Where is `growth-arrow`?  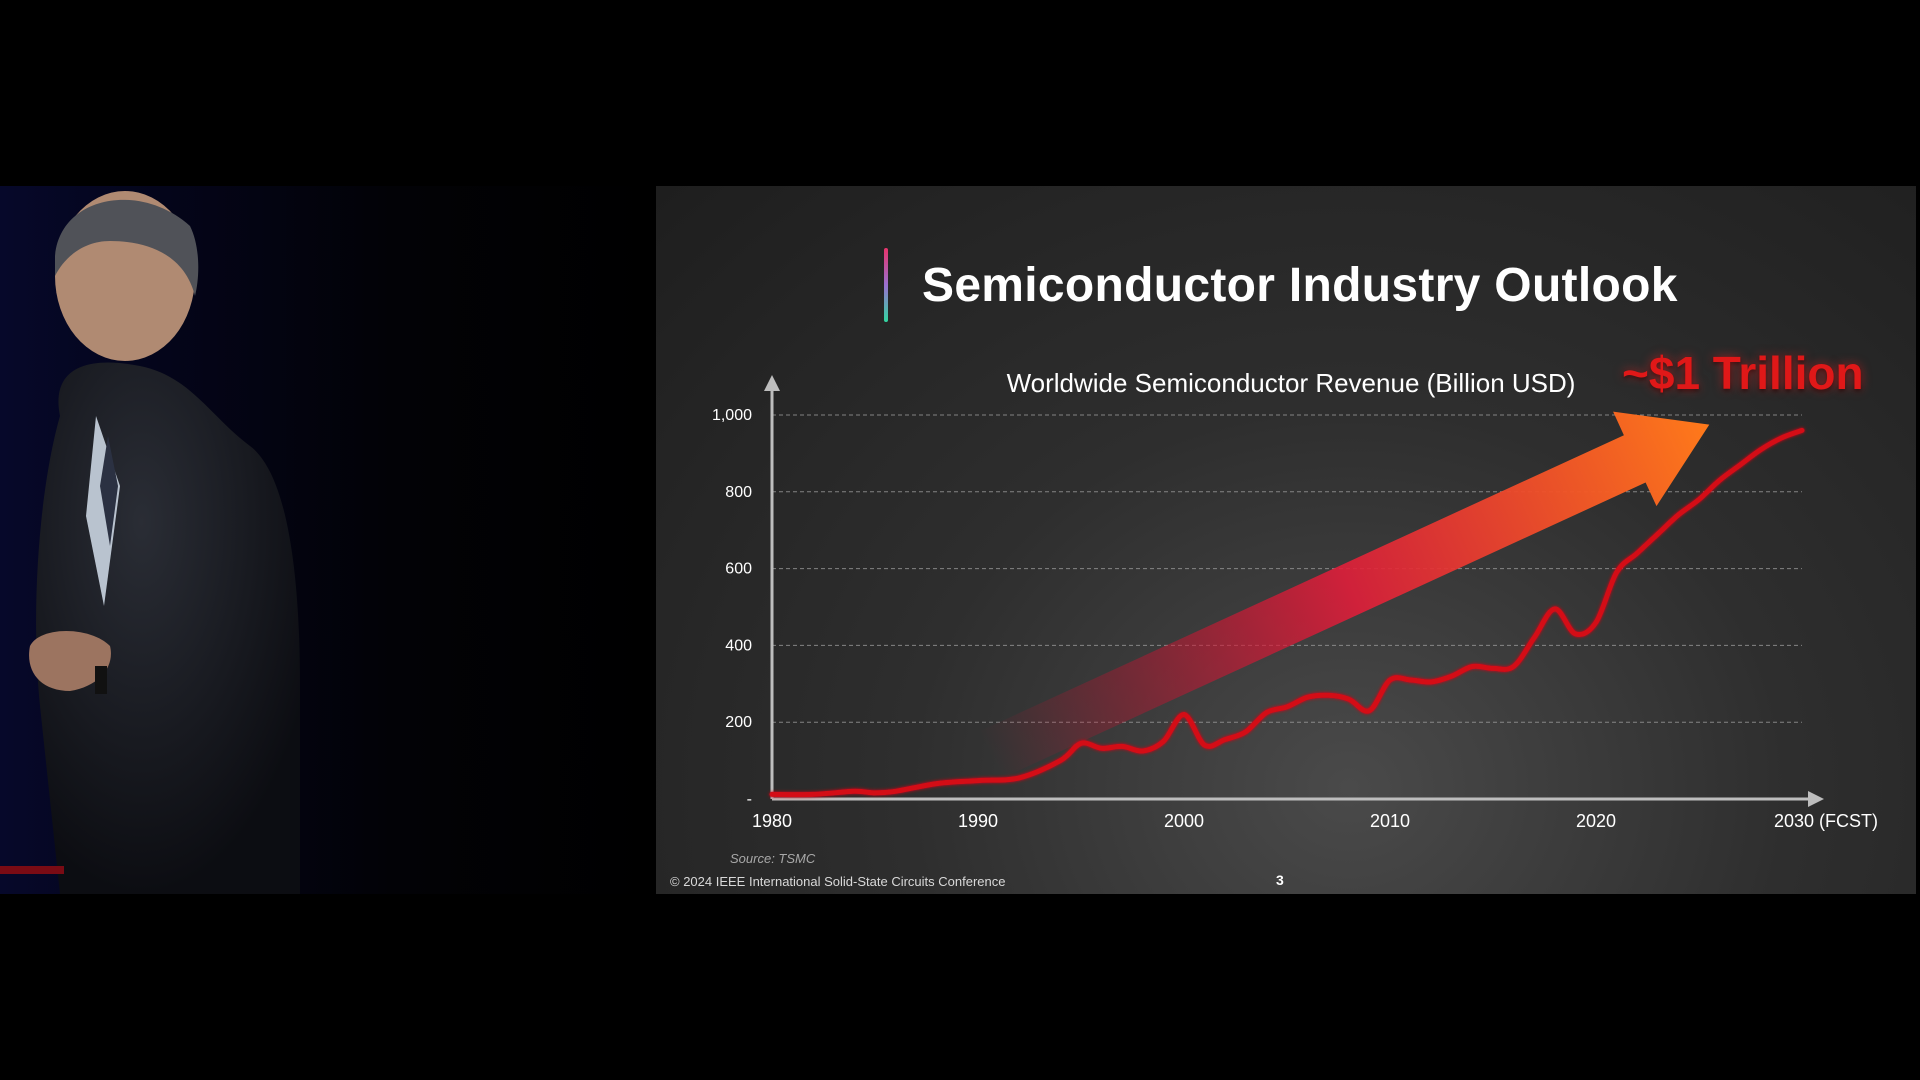 growth-arrow is located at coordinates (1338, 598).